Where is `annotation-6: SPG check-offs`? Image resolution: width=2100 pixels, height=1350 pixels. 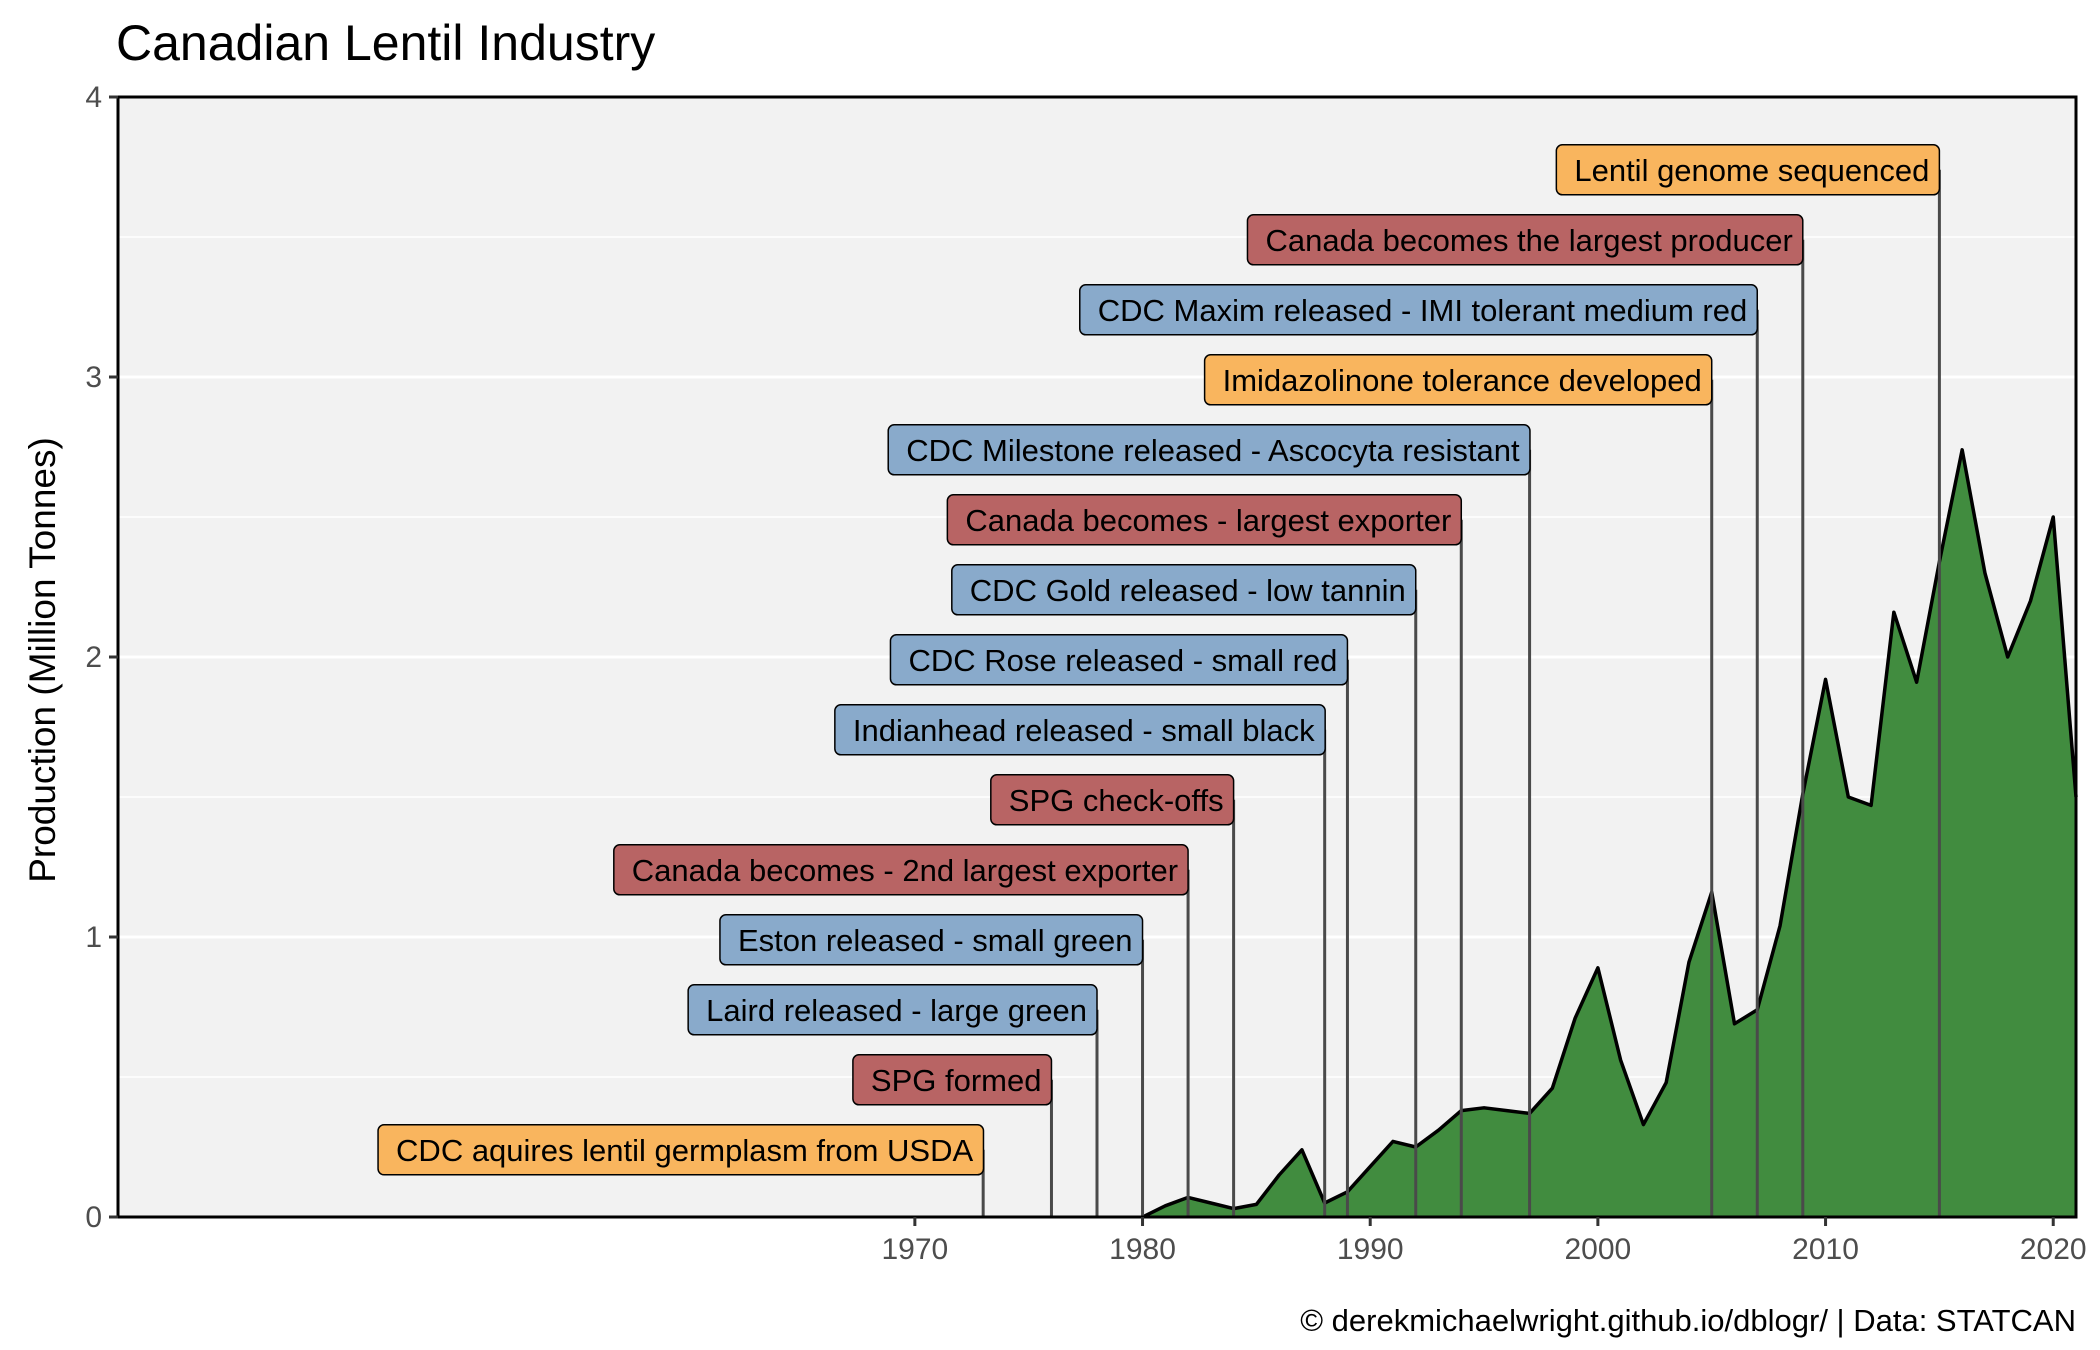 annotation-6: SPG check-offs is located at coordinates (1113, 995).